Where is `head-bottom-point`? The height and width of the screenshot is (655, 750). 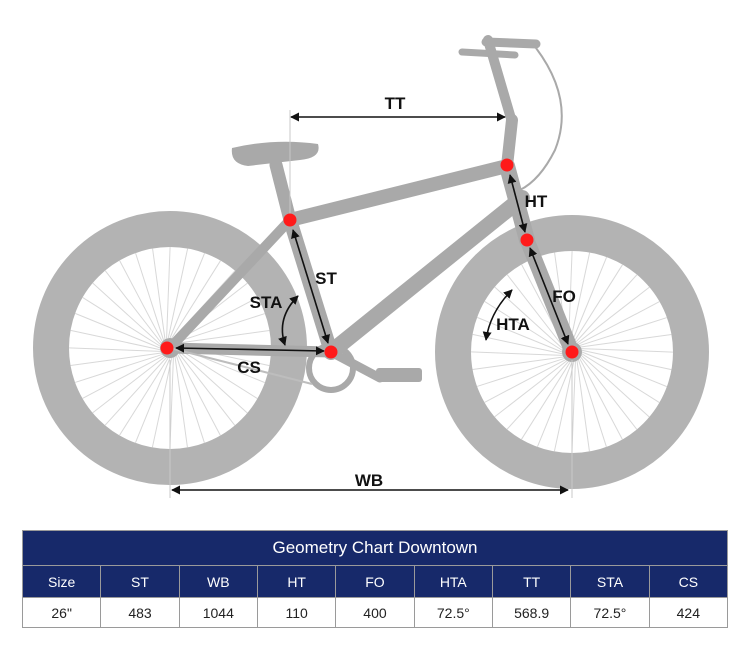
head-bottom-point is located at coordinates (527, 240).